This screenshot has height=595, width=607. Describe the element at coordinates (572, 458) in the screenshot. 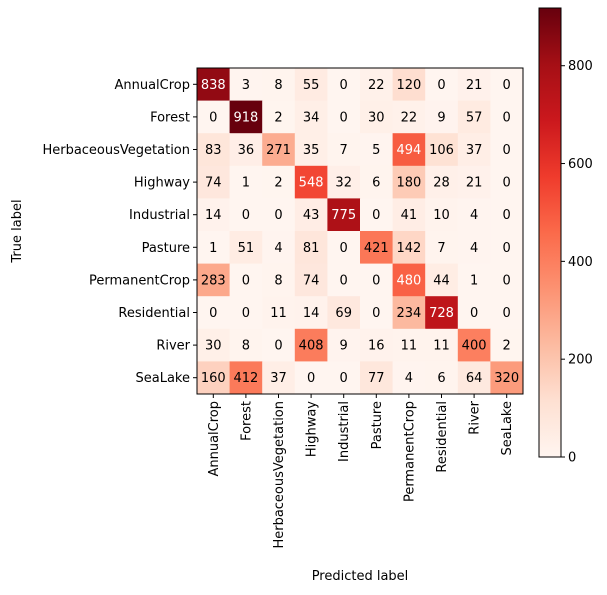

I see `colorbar-tick-label: 0` at that location.